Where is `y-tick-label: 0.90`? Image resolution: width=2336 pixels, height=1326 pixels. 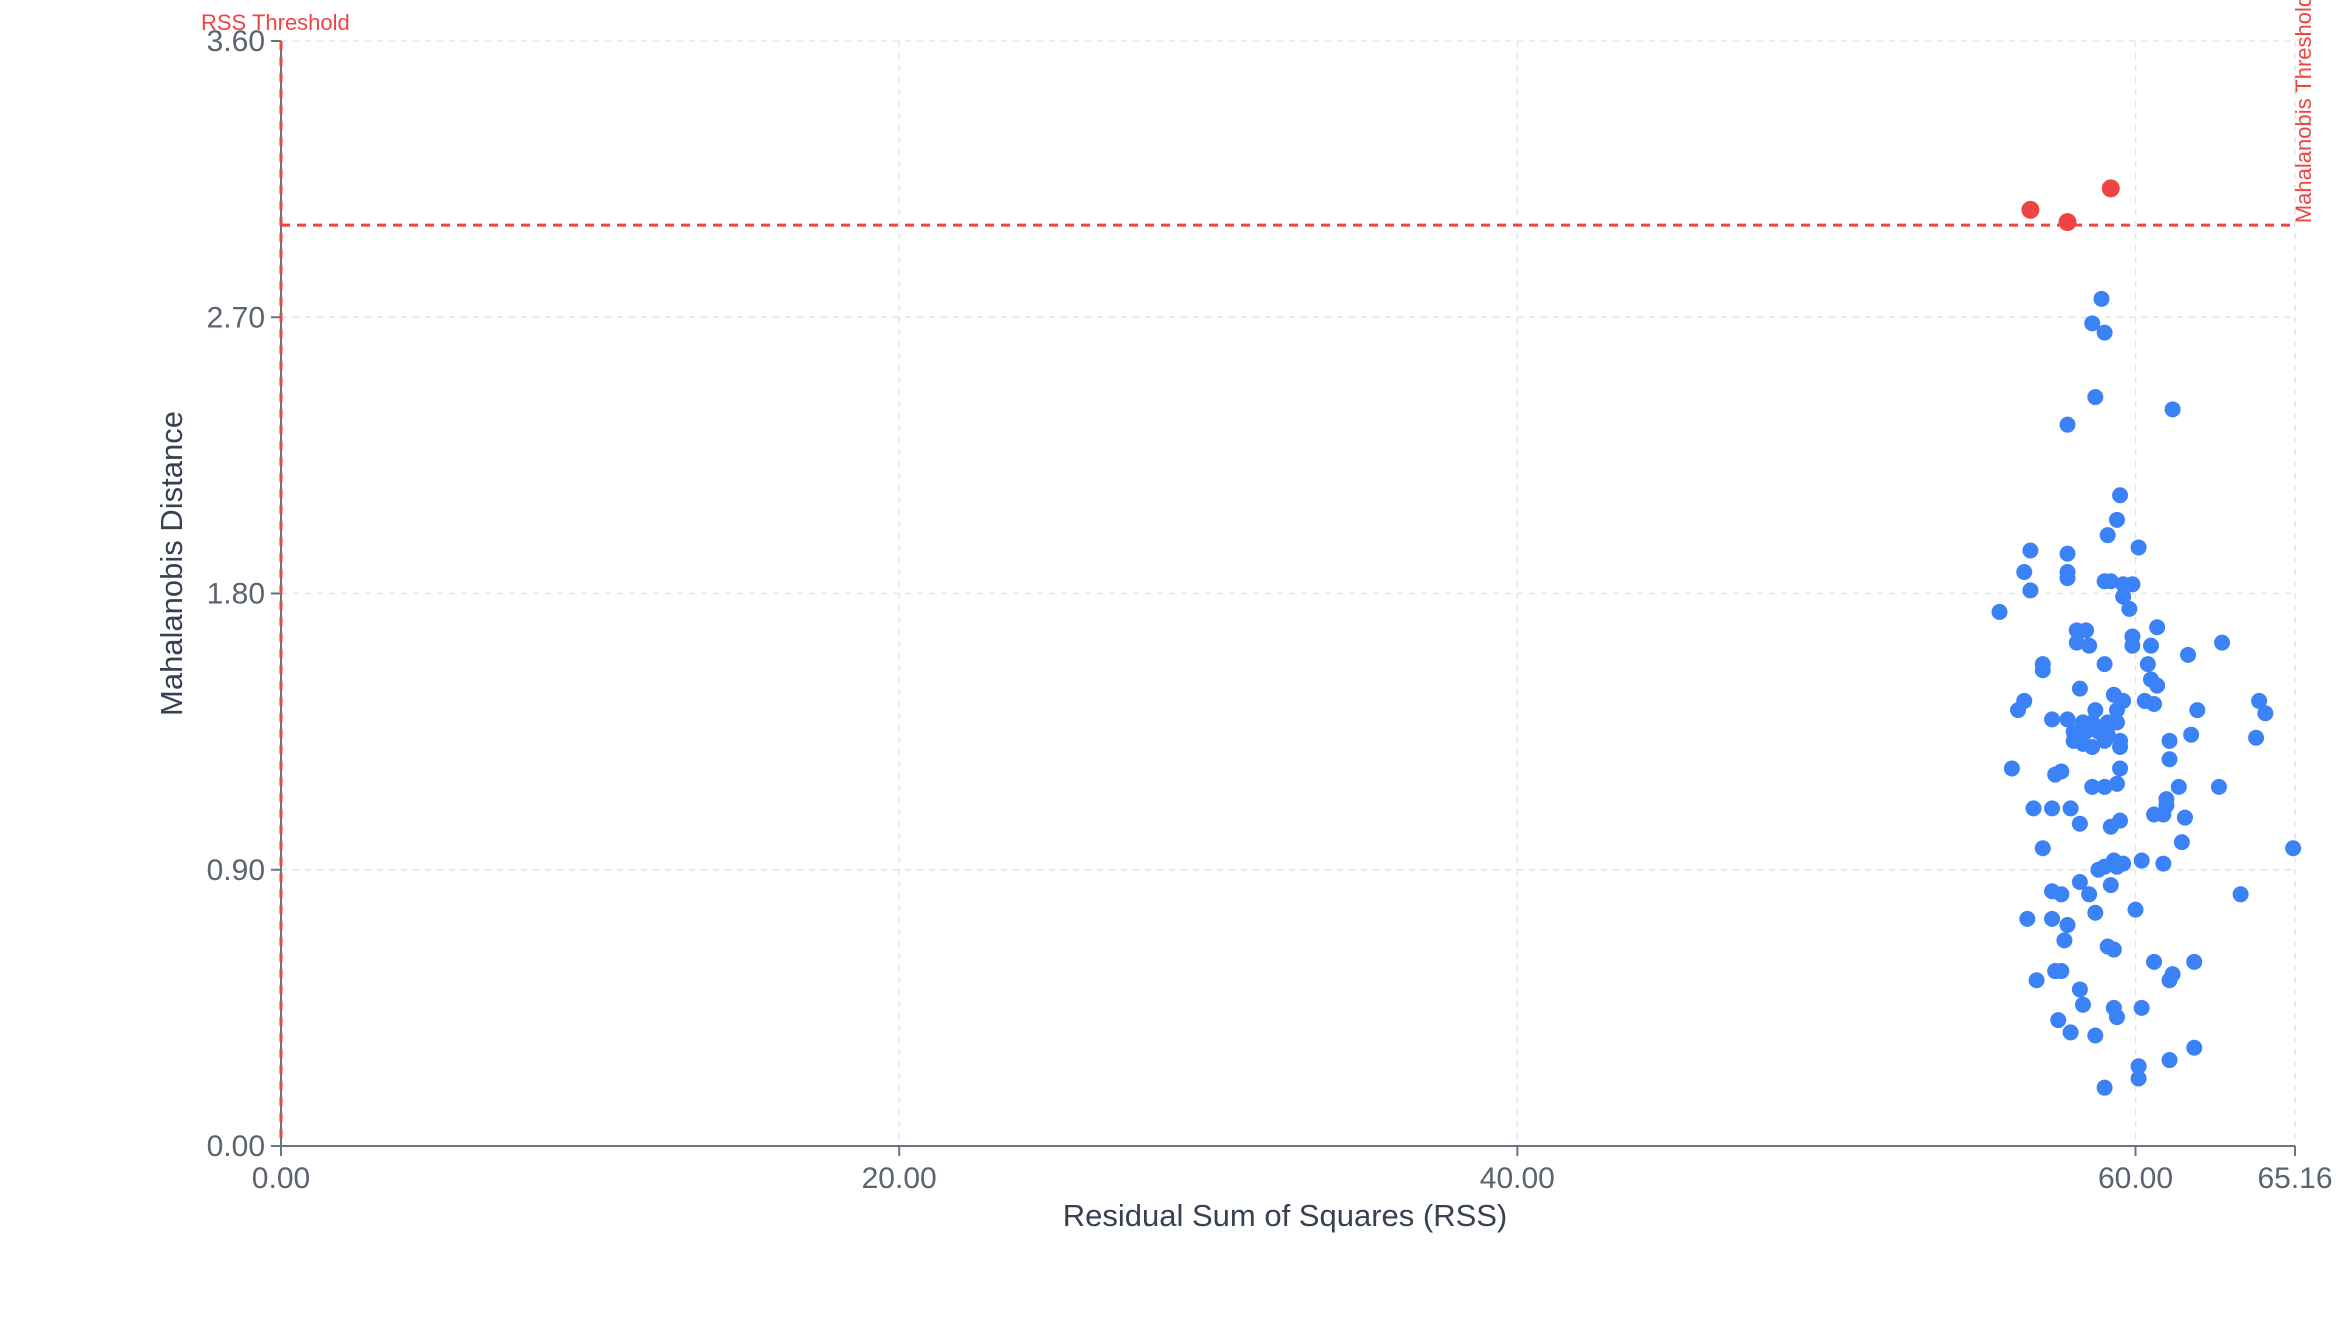
y-tick-label: 0.90 is located at coordinates (236, 870).